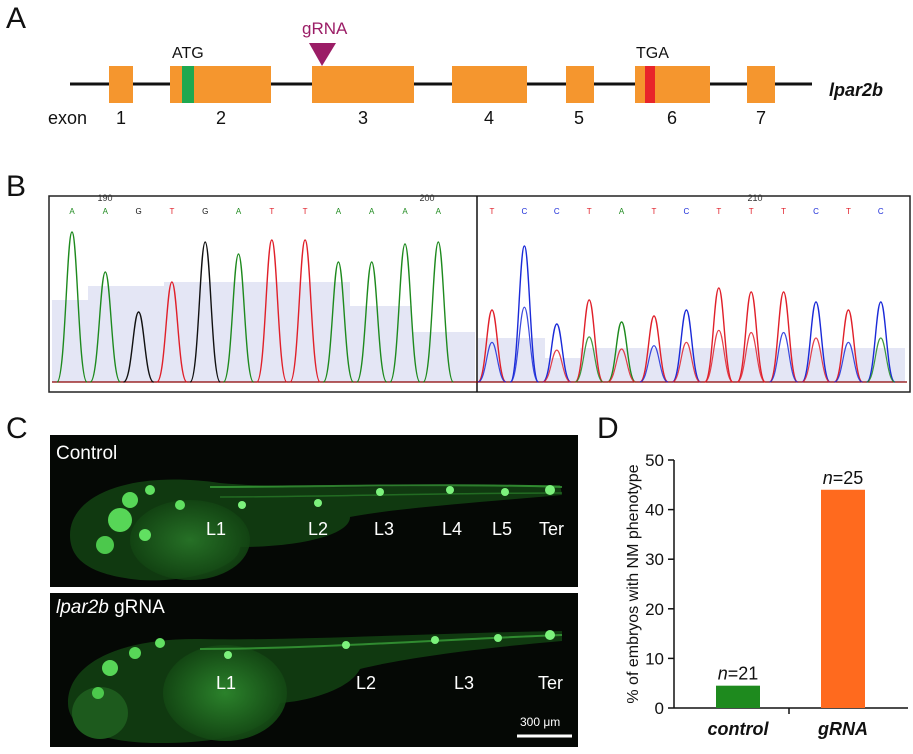 The image size is (913, 754). I want to click on control-embryo-image: Control L1 L2 L3 L4 L5 Ter, so click(314, 511).